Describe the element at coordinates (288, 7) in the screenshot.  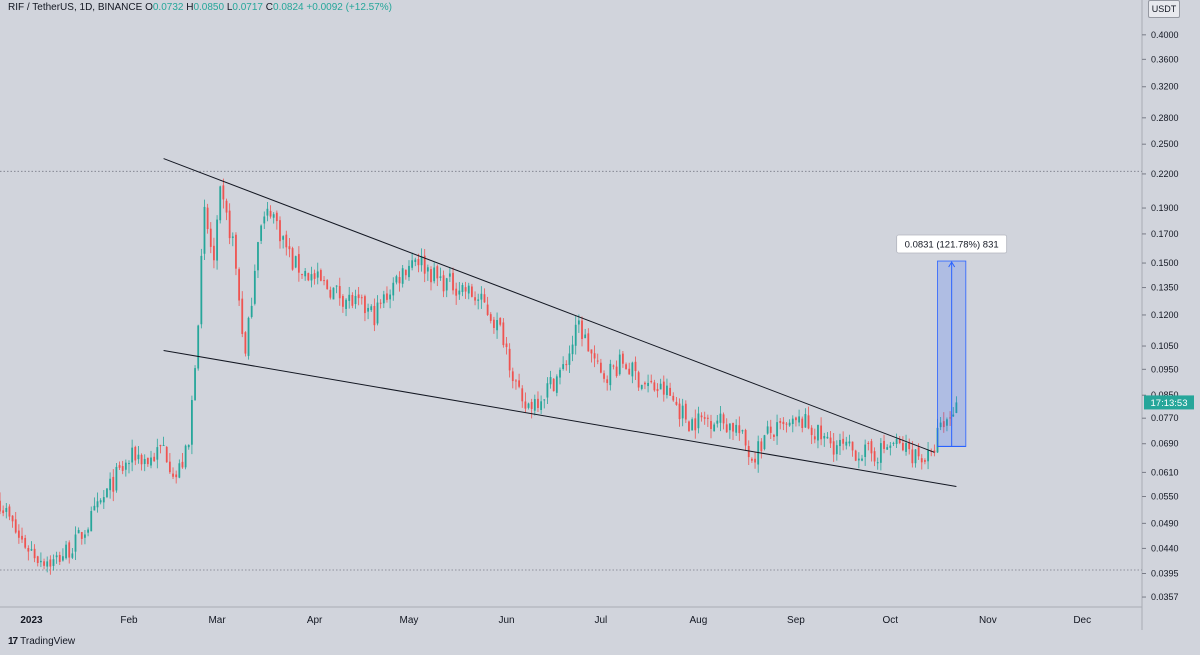
I see `close-value: 0.0824` at that location.